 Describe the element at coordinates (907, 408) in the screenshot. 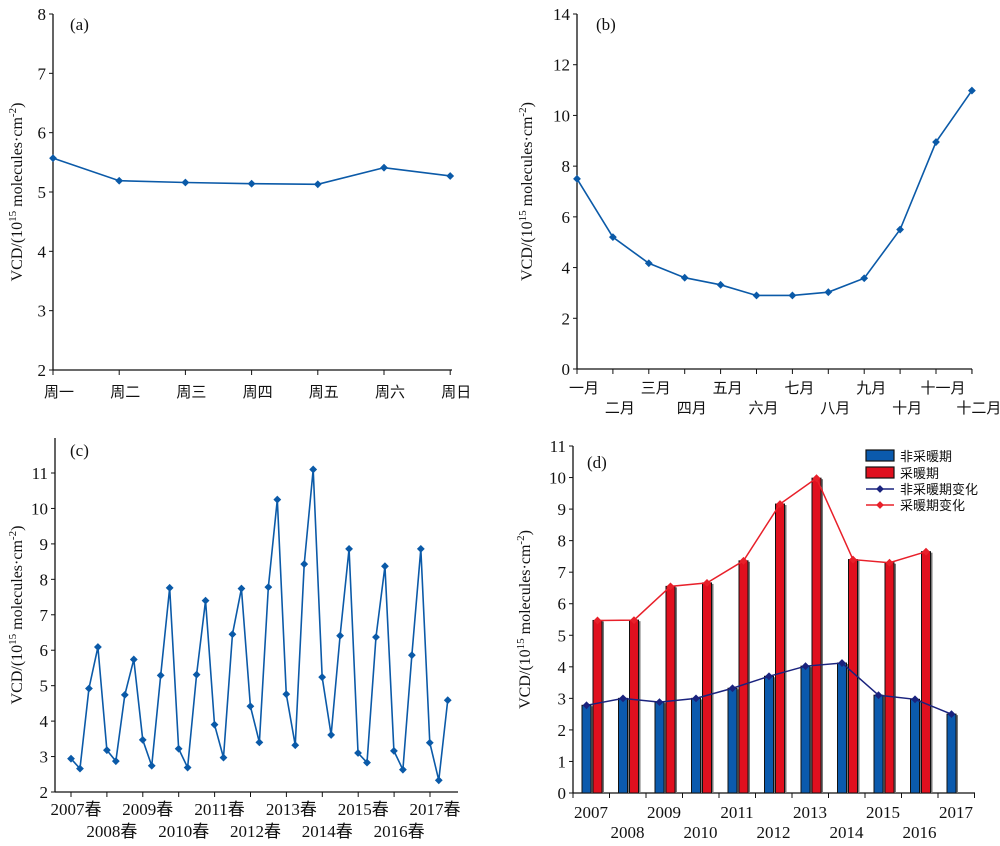

I see `x-tick-label: 十月` at that location.